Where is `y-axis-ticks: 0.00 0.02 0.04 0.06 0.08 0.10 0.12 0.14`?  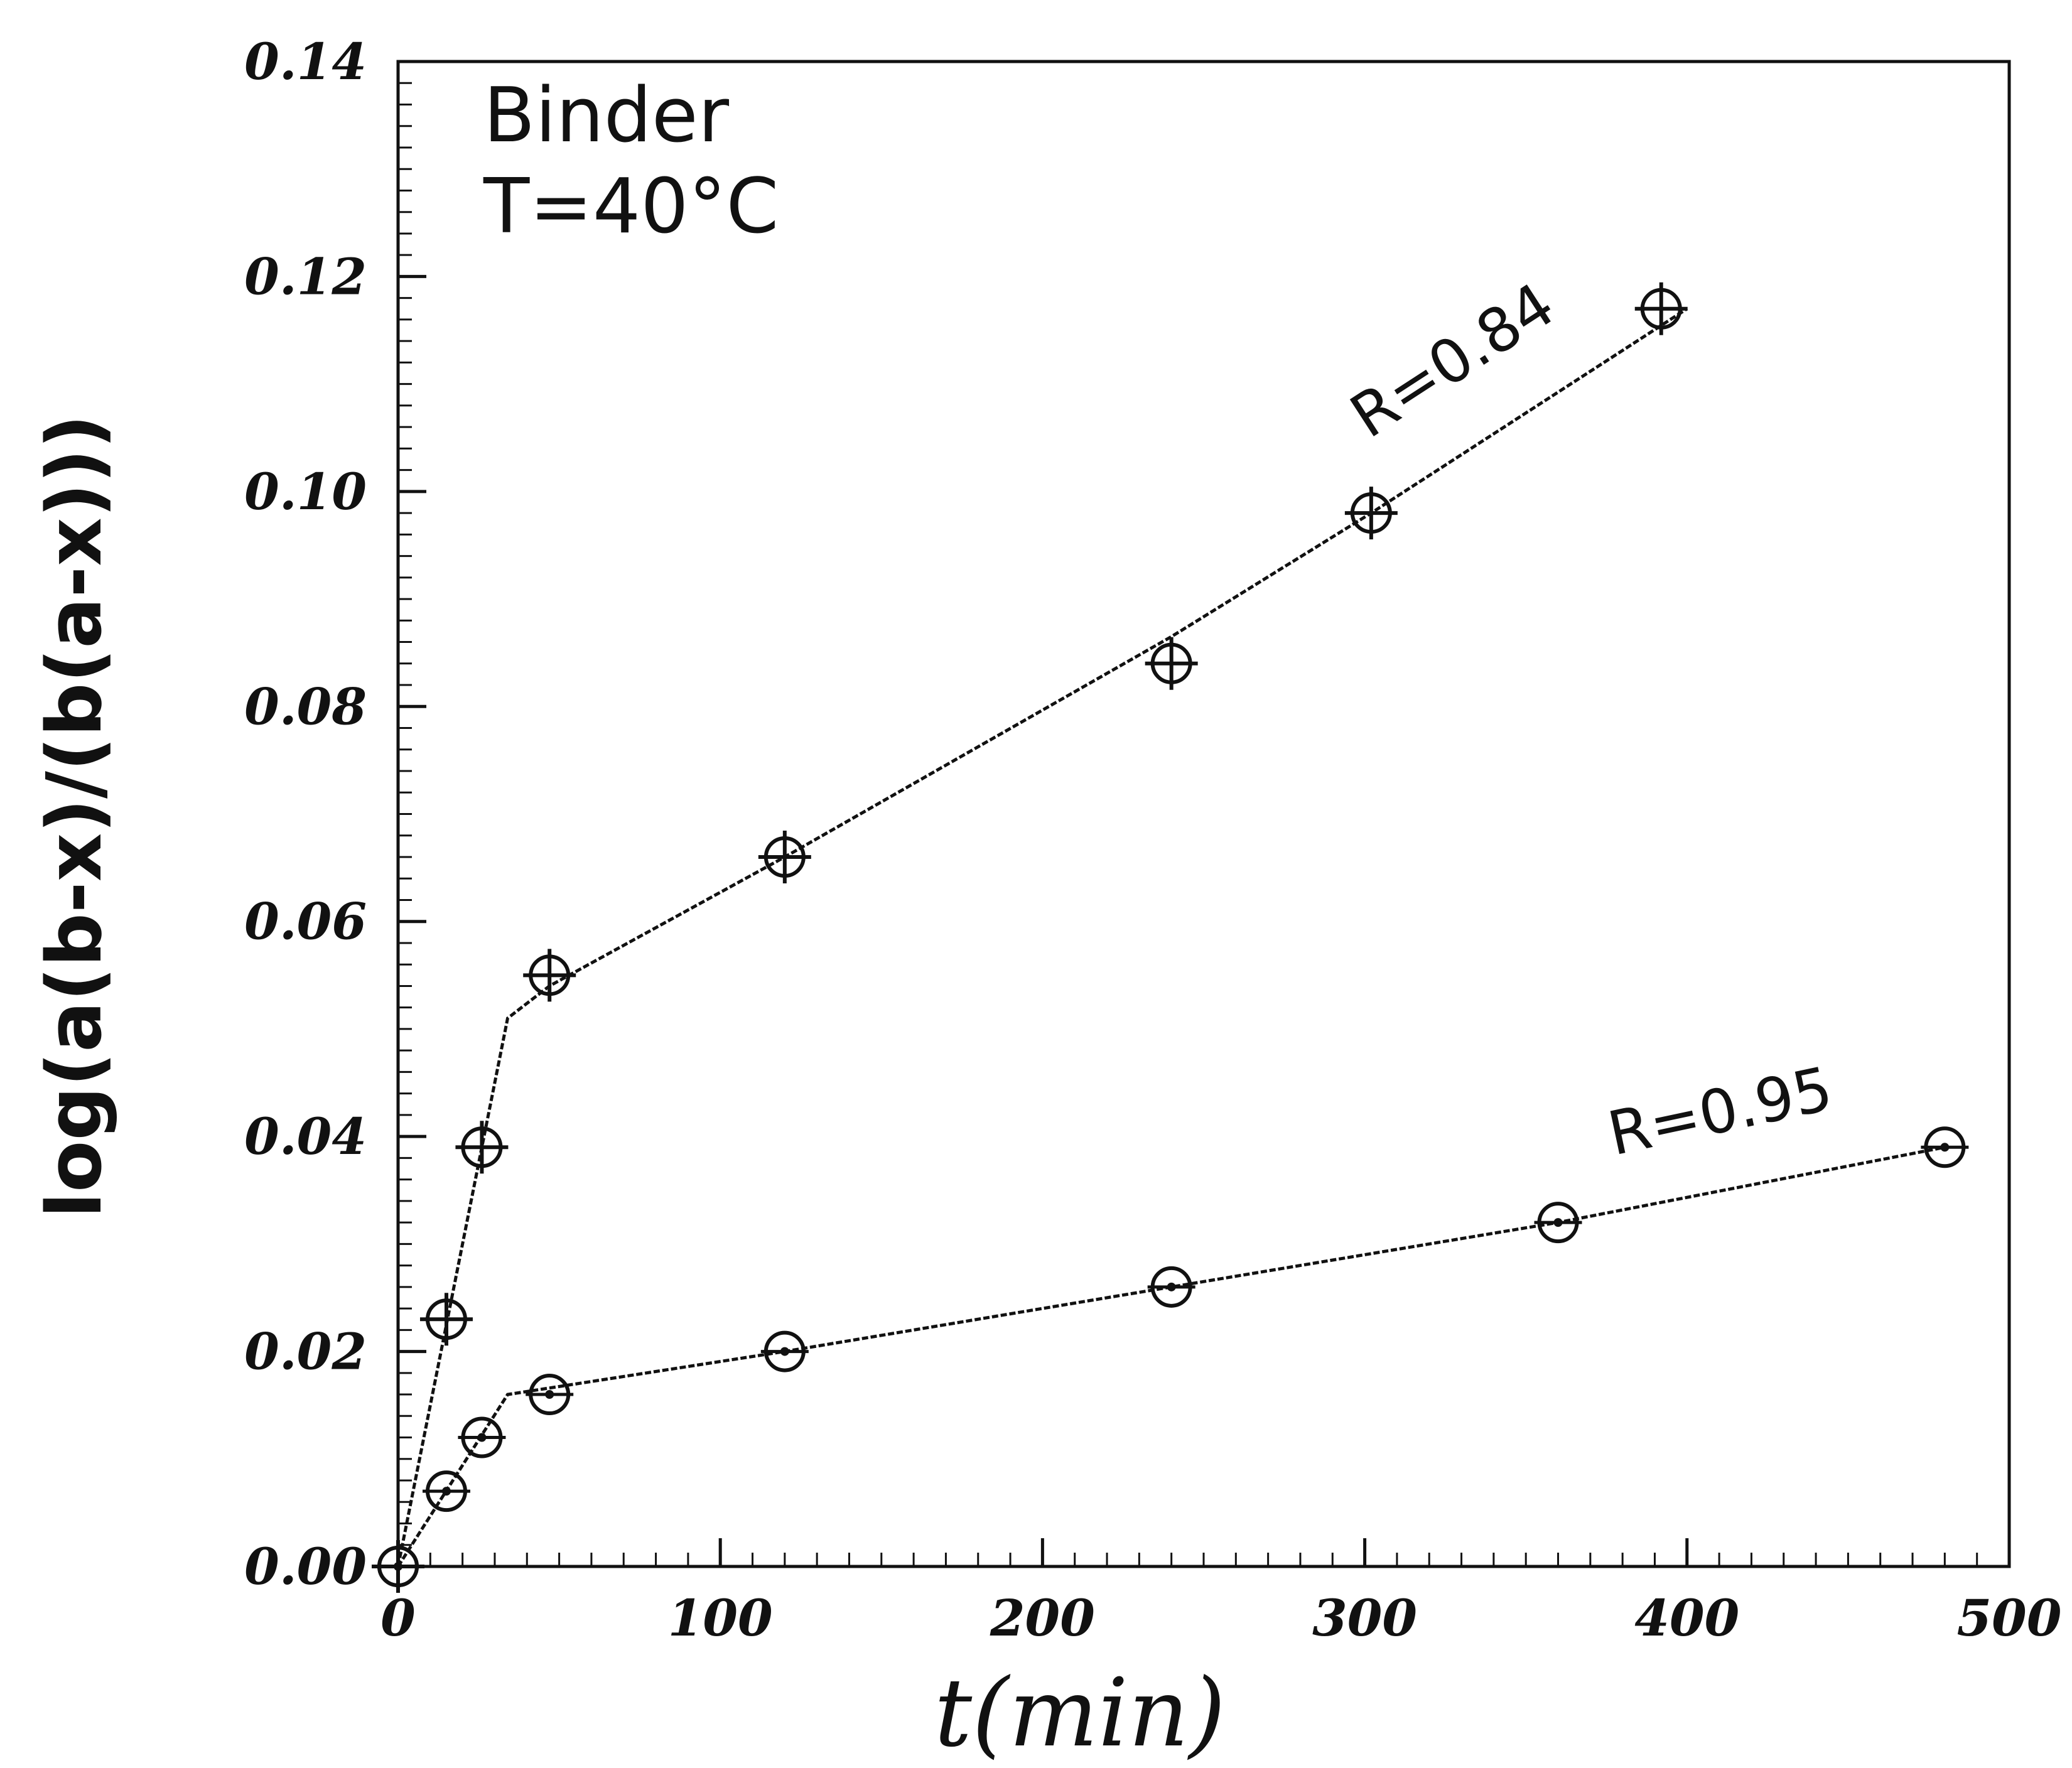
y-axis-ticks: 0.00 0.02 0.04 0.06 0.08 0.10 0.12 0.14 is located at coordinates (335, 814).